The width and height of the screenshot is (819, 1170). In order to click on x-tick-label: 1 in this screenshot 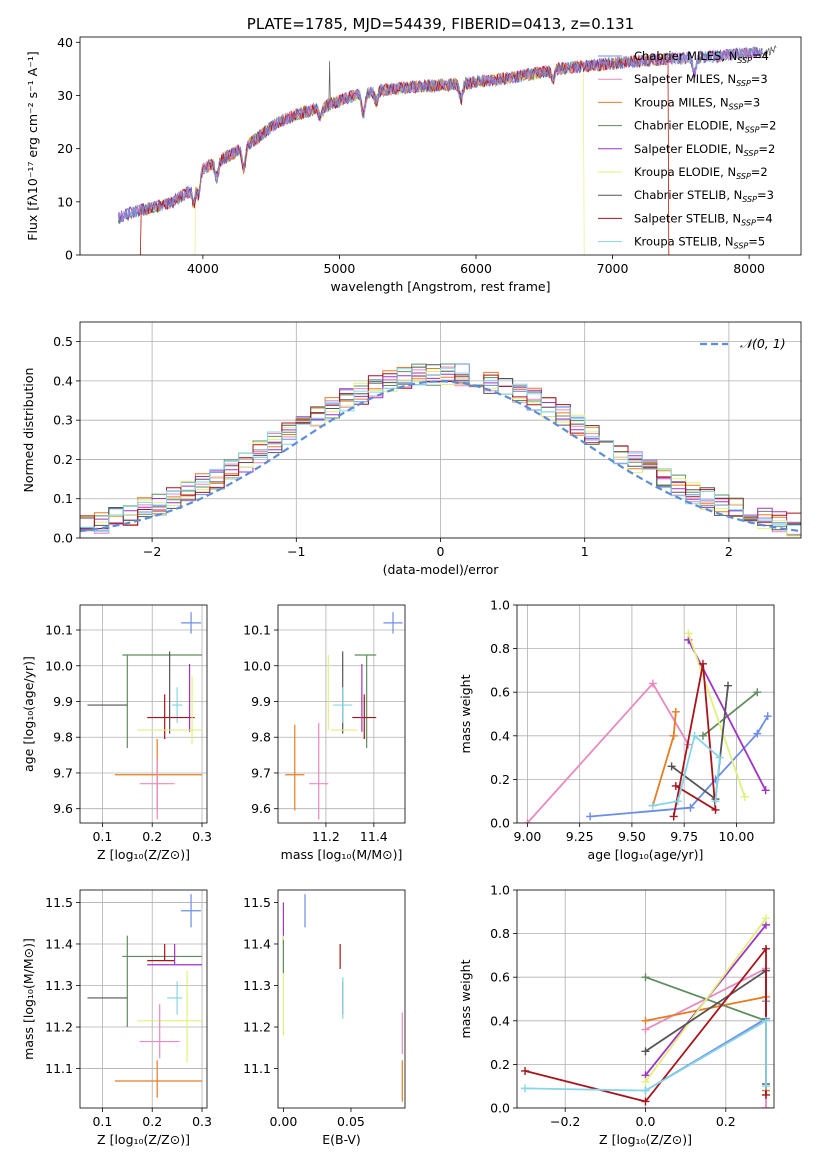, I will do `click(585, 551)`.